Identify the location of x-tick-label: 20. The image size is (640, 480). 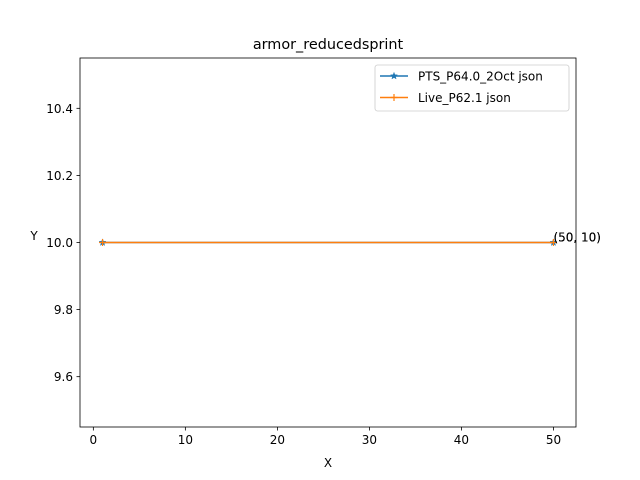
(277, 440).